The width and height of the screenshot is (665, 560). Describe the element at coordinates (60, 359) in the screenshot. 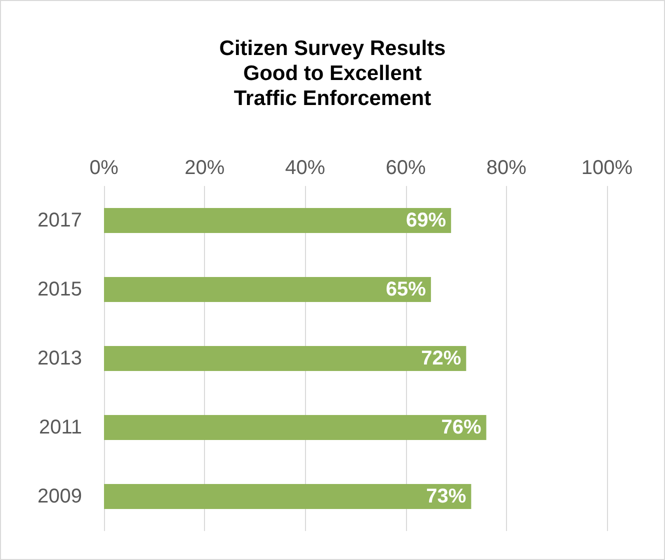

I see `y-tick-label: 2013` at that location.